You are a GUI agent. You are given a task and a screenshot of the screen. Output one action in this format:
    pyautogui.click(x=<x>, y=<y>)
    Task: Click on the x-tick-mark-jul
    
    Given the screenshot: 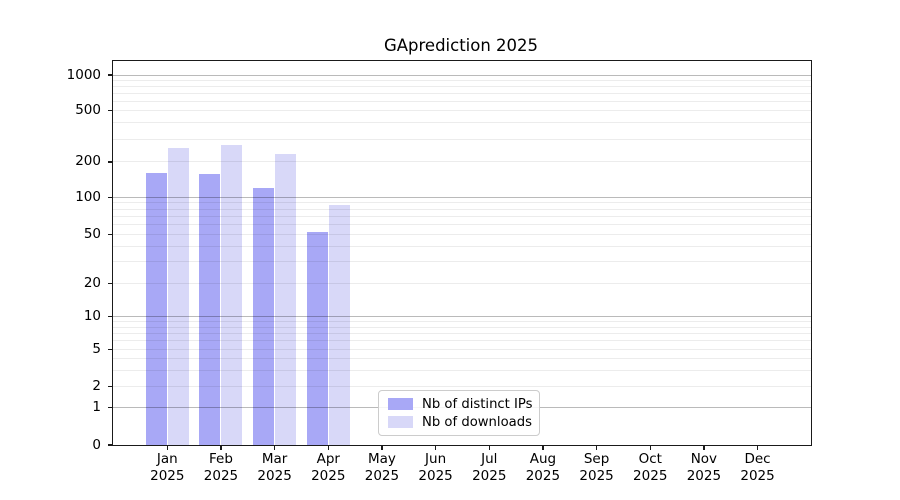 What is the action you would take?
    pyautogui.click(x=489, y=447)
    